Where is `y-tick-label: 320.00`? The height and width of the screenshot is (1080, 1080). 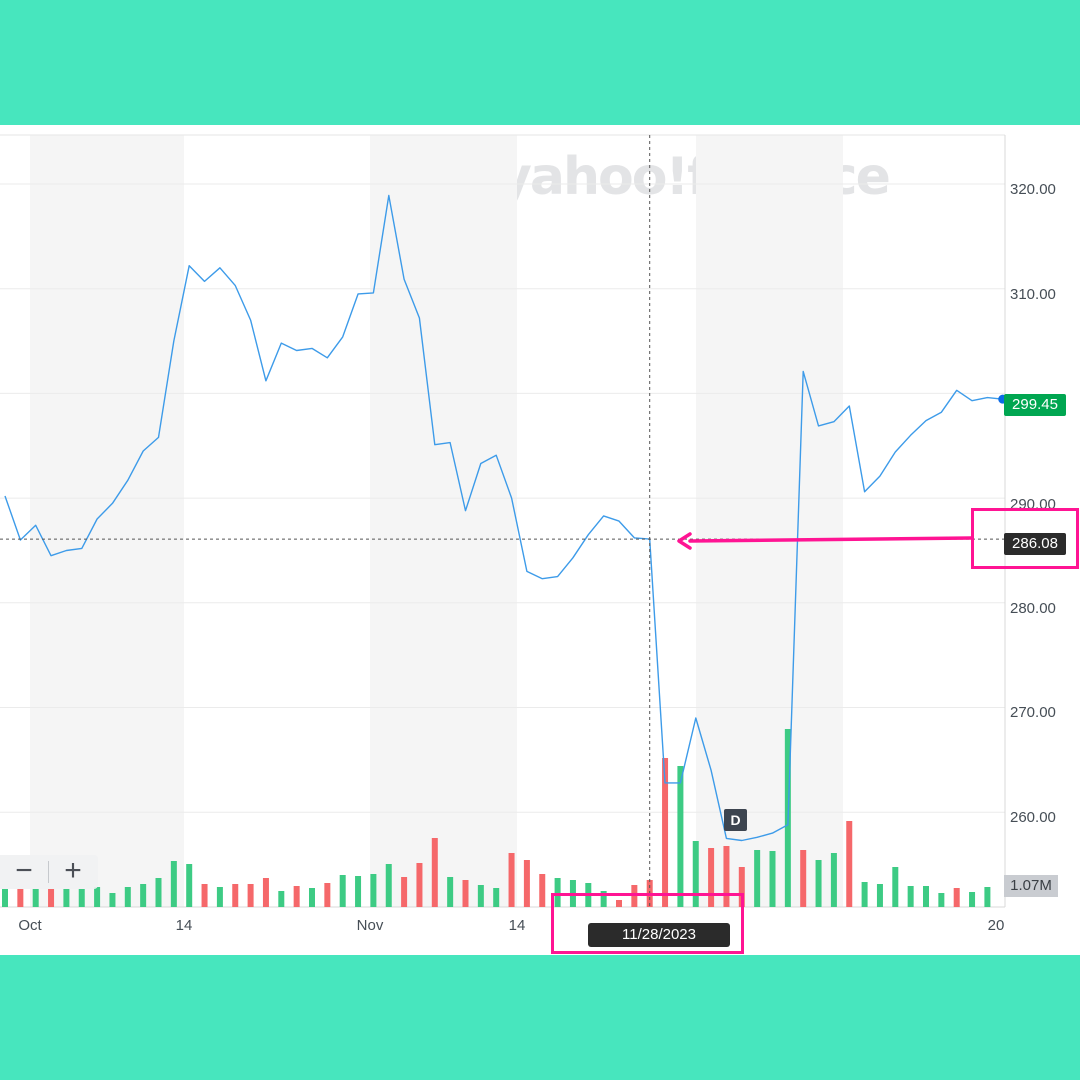 y-tick-label: 320.00 is located at coordinates (1033, 189).